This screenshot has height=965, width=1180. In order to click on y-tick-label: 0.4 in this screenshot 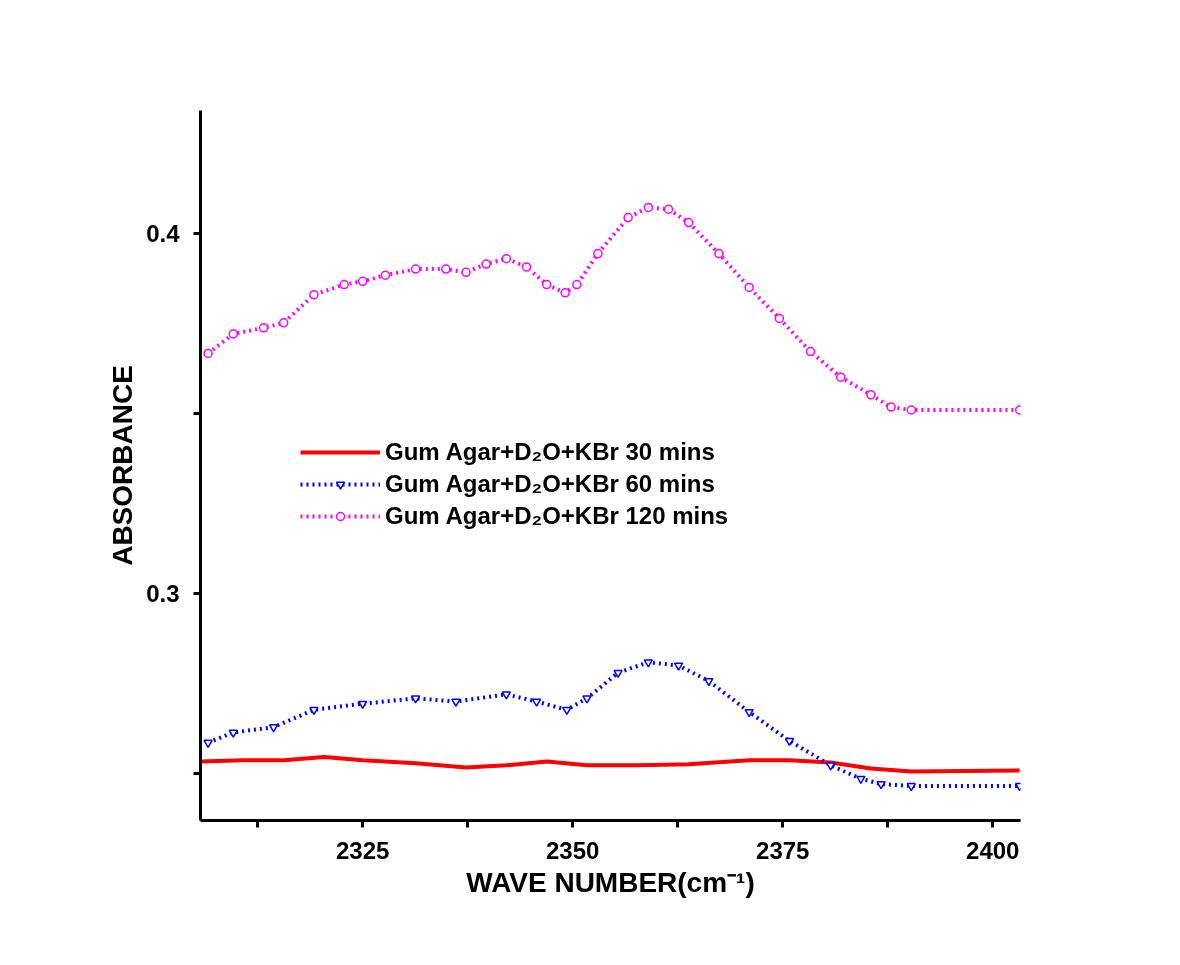, I will do `click(163, 233)`.